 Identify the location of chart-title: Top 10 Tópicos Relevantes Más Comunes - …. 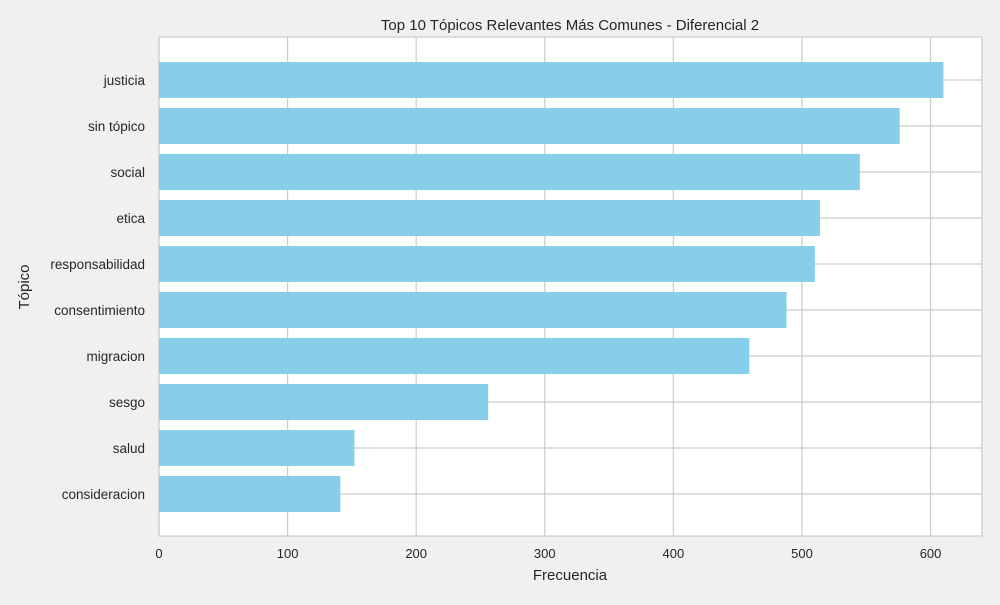
(570, 25).